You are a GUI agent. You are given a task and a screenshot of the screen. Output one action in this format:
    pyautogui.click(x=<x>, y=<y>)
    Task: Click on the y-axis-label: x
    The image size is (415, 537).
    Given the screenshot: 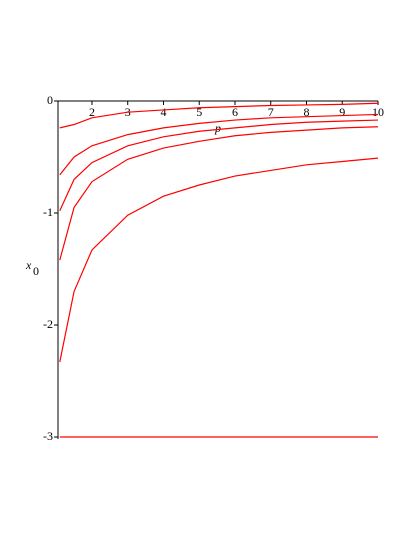 What is the action you would take?
    pyautogui.click(x=28, y=265)
    